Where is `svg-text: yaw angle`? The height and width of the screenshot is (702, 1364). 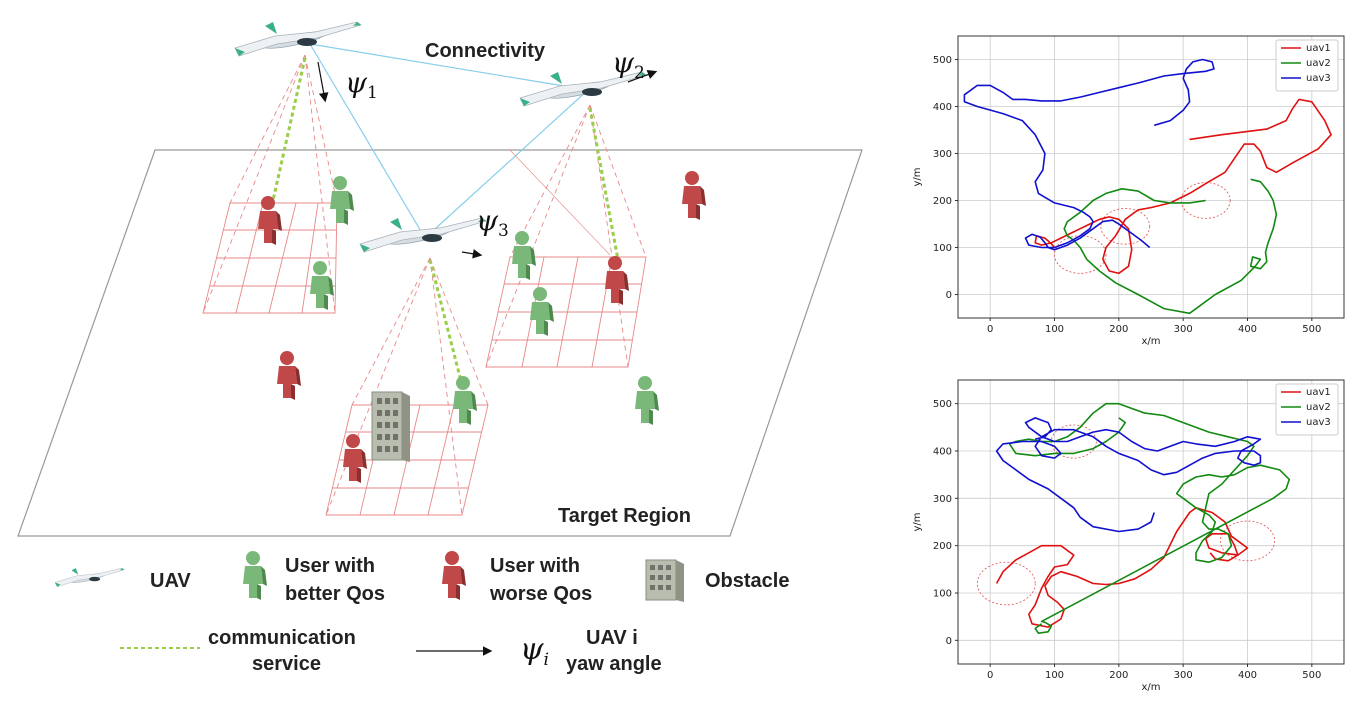 svg-text: yaw angle is located at coordinates (614, 664).